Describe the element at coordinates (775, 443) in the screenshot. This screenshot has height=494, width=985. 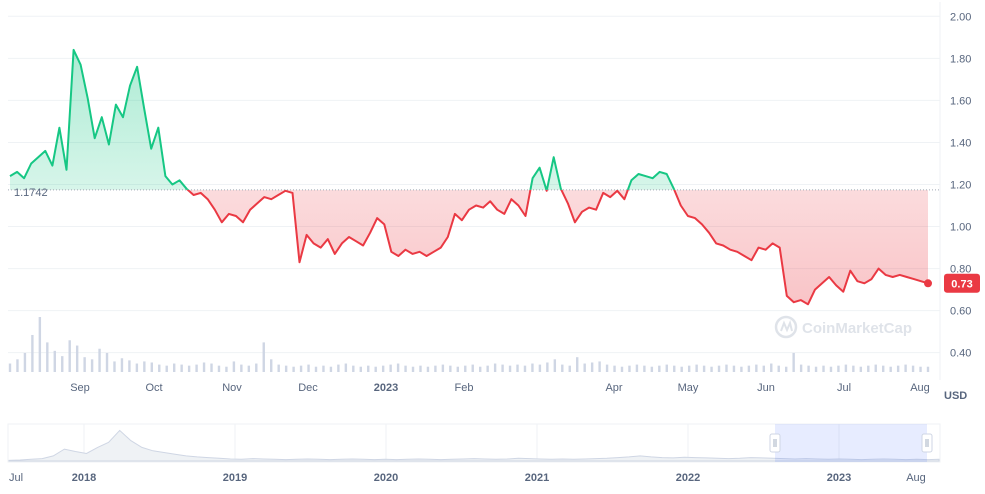
I see `navigator-left-handle` at that location.